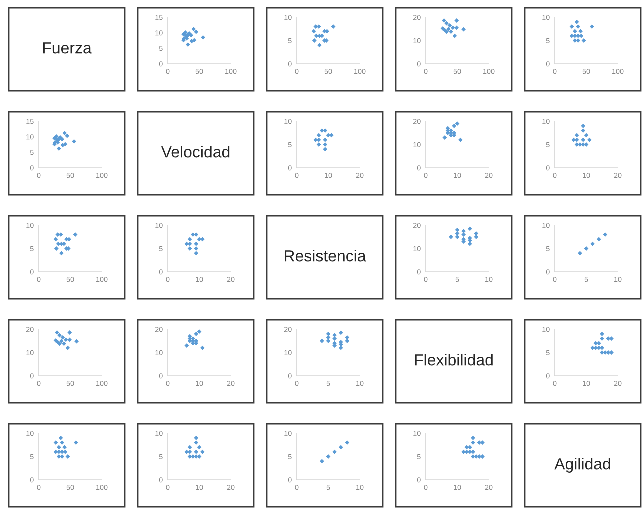 The width and height of the screenshot is (644, 516). Describe the element at coordinates (454, 360) in the screenshot. I see `text: Flexibilidad` at that location.